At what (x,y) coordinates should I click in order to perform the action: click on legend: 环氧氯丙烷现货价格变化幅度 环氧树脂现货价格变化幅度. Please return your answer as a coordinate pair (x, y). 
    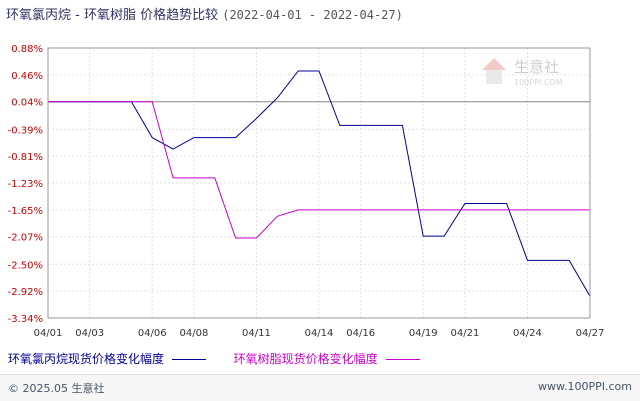
    Looking at the image, I should click on (226, 358).